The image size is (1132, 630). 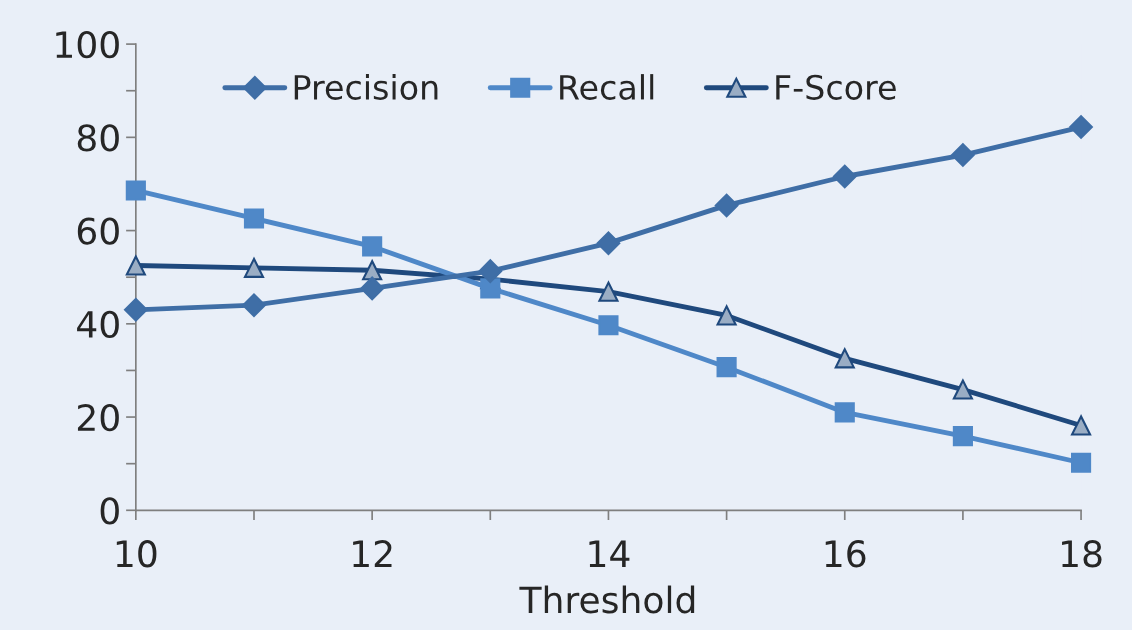 What do you see at coordinates (98, 324) in the screenshot?
I see `y-tick-label: 40` at bounding box center [98, 324].